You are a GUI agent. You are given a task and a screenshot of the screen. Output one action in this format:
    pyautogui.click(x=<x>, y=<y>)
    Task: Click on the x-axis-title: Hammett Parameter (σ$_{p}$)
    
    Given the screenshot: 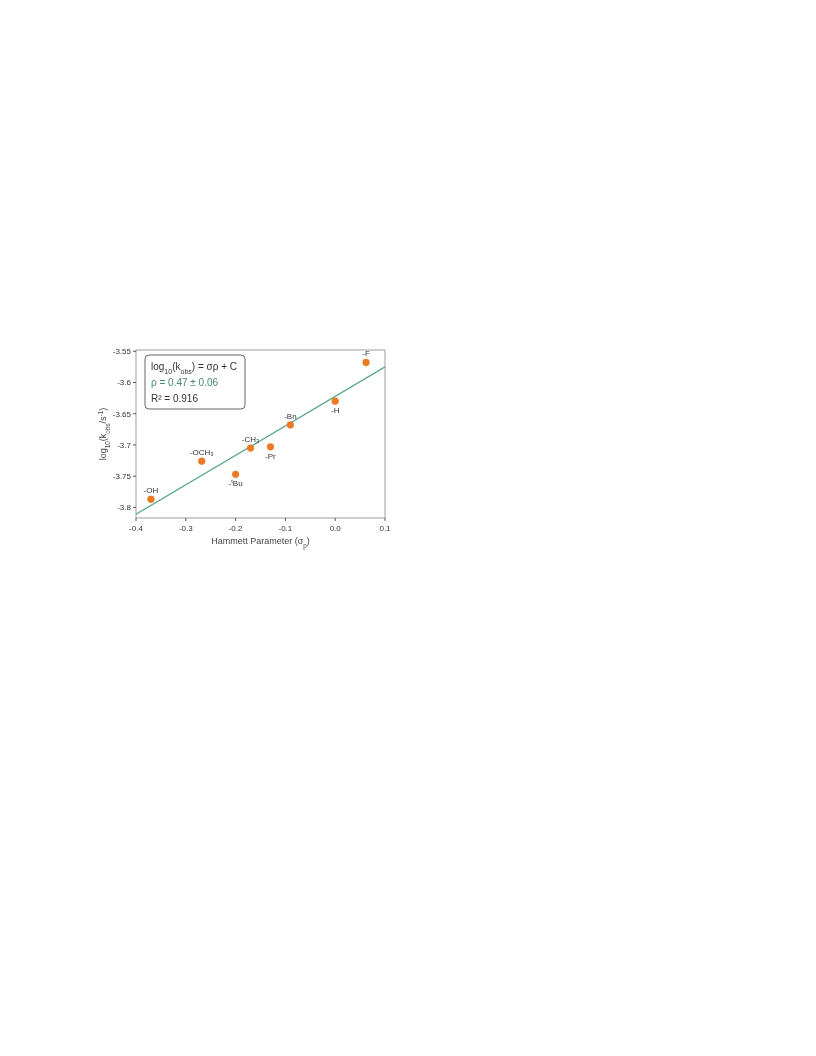 What is the action you would take?
    pyautogui.click(x=260, y=543)
    